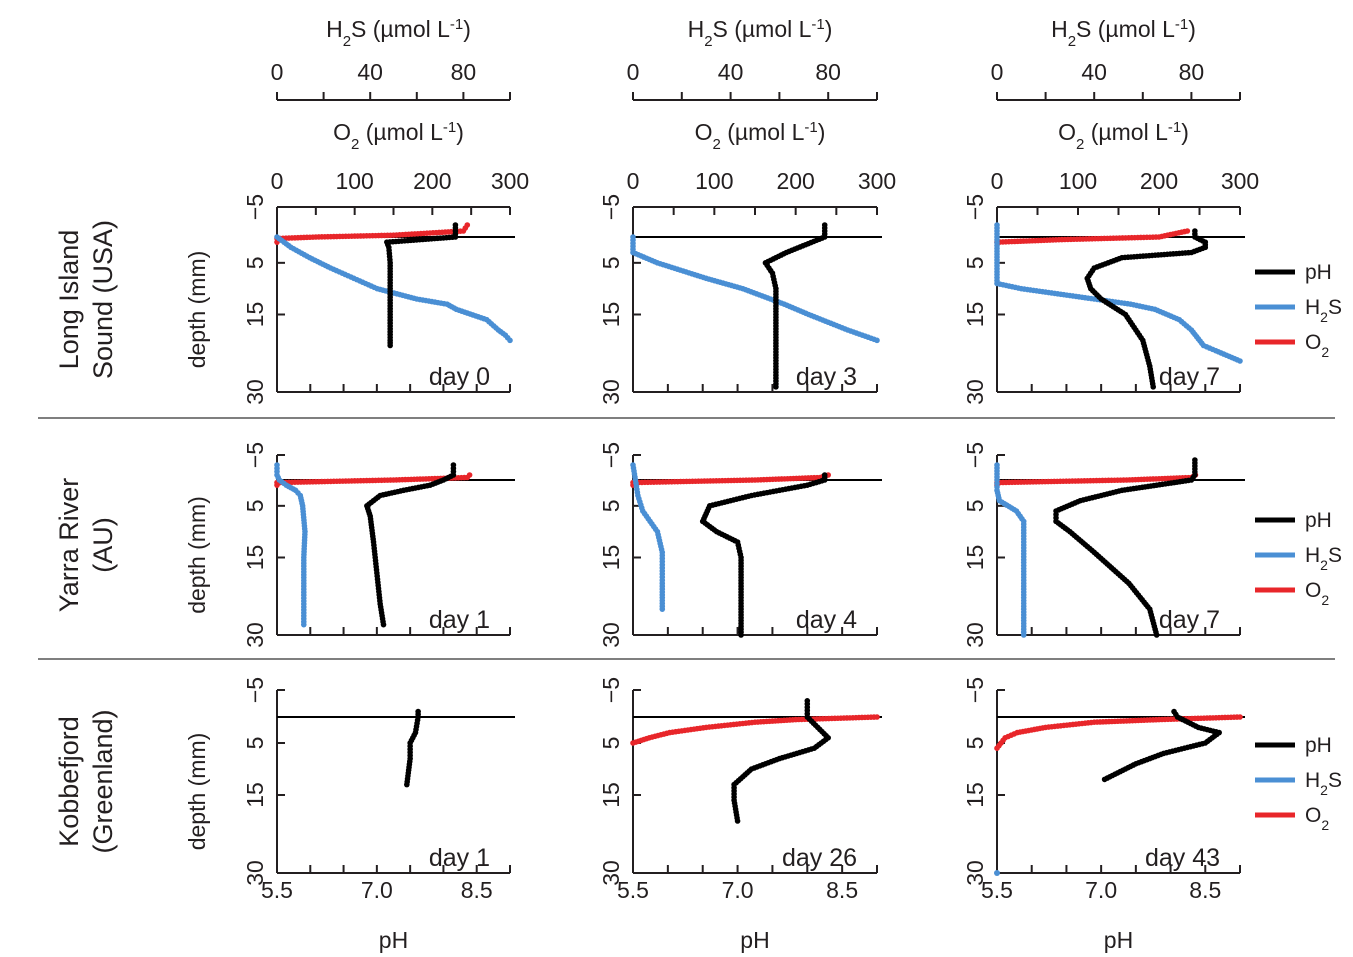  What do you see at coordinates (86, 545) in the screenshot?
I see `row-label-group: Yarra River (AU)` at bounding box center [86, 545].